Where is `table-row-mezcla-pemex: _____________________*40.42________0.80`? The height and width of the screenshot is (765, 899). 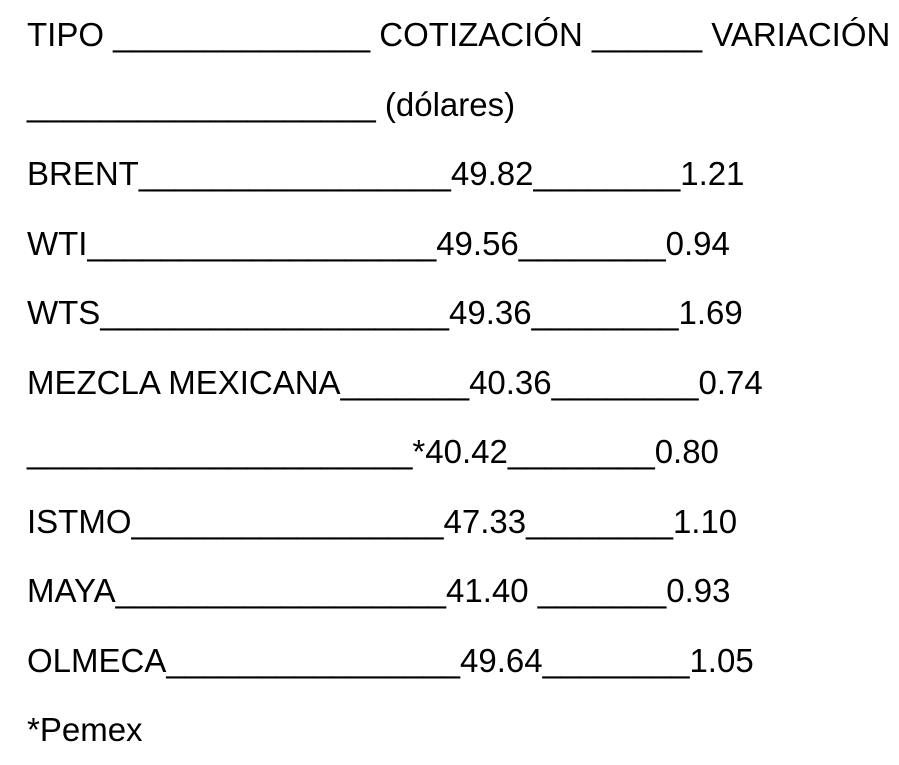
table-row-mezcla-pemex: _____________________*40.42________0.80 is located at coordinates (463, 452).